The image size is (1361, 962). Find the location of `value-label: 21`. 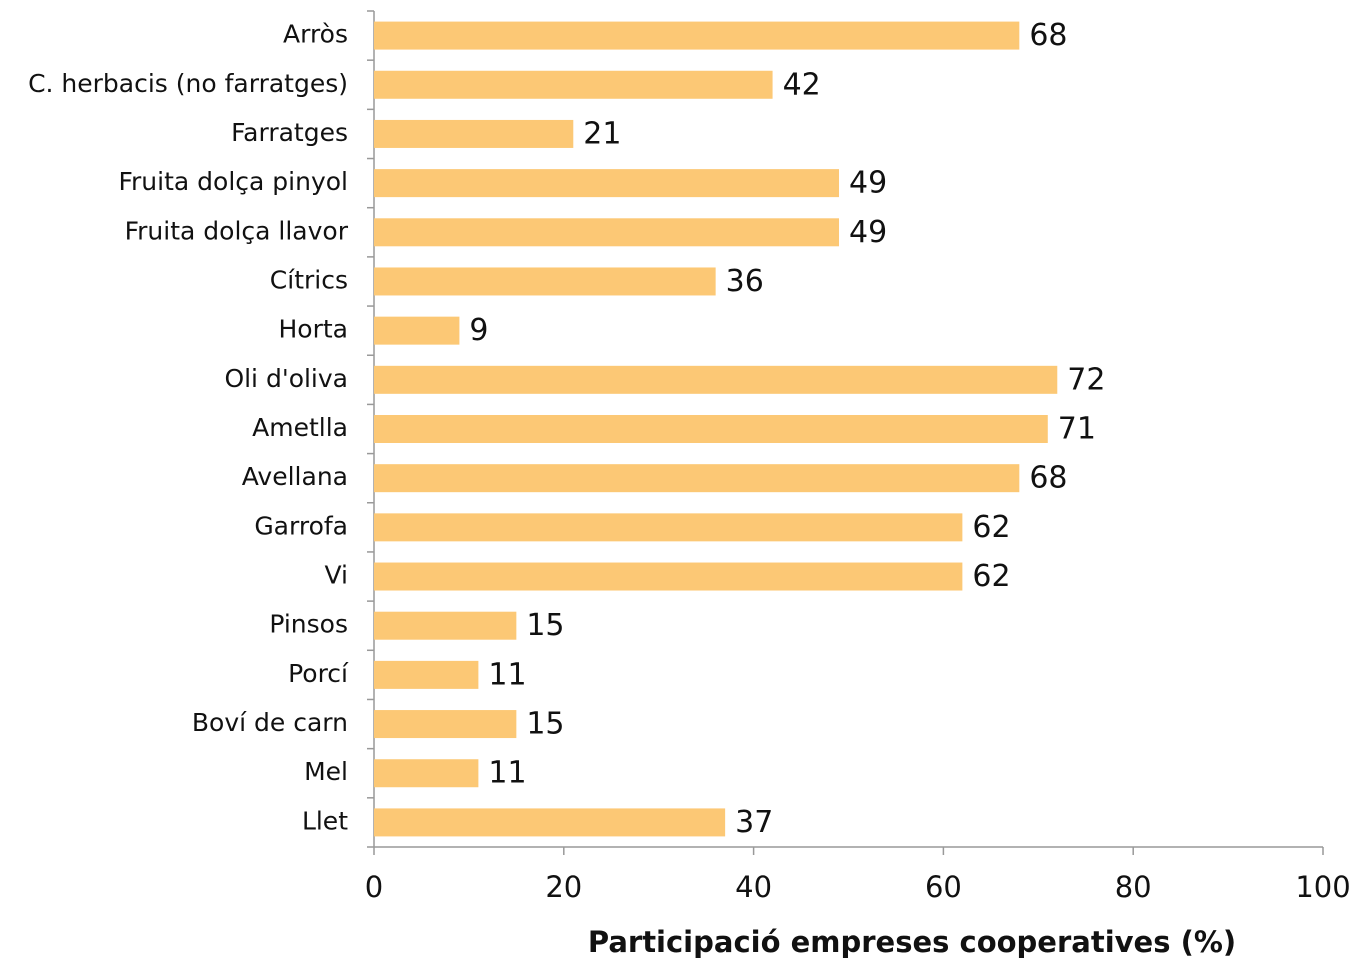

value-label: 21 is located at coordinates (602, 133).